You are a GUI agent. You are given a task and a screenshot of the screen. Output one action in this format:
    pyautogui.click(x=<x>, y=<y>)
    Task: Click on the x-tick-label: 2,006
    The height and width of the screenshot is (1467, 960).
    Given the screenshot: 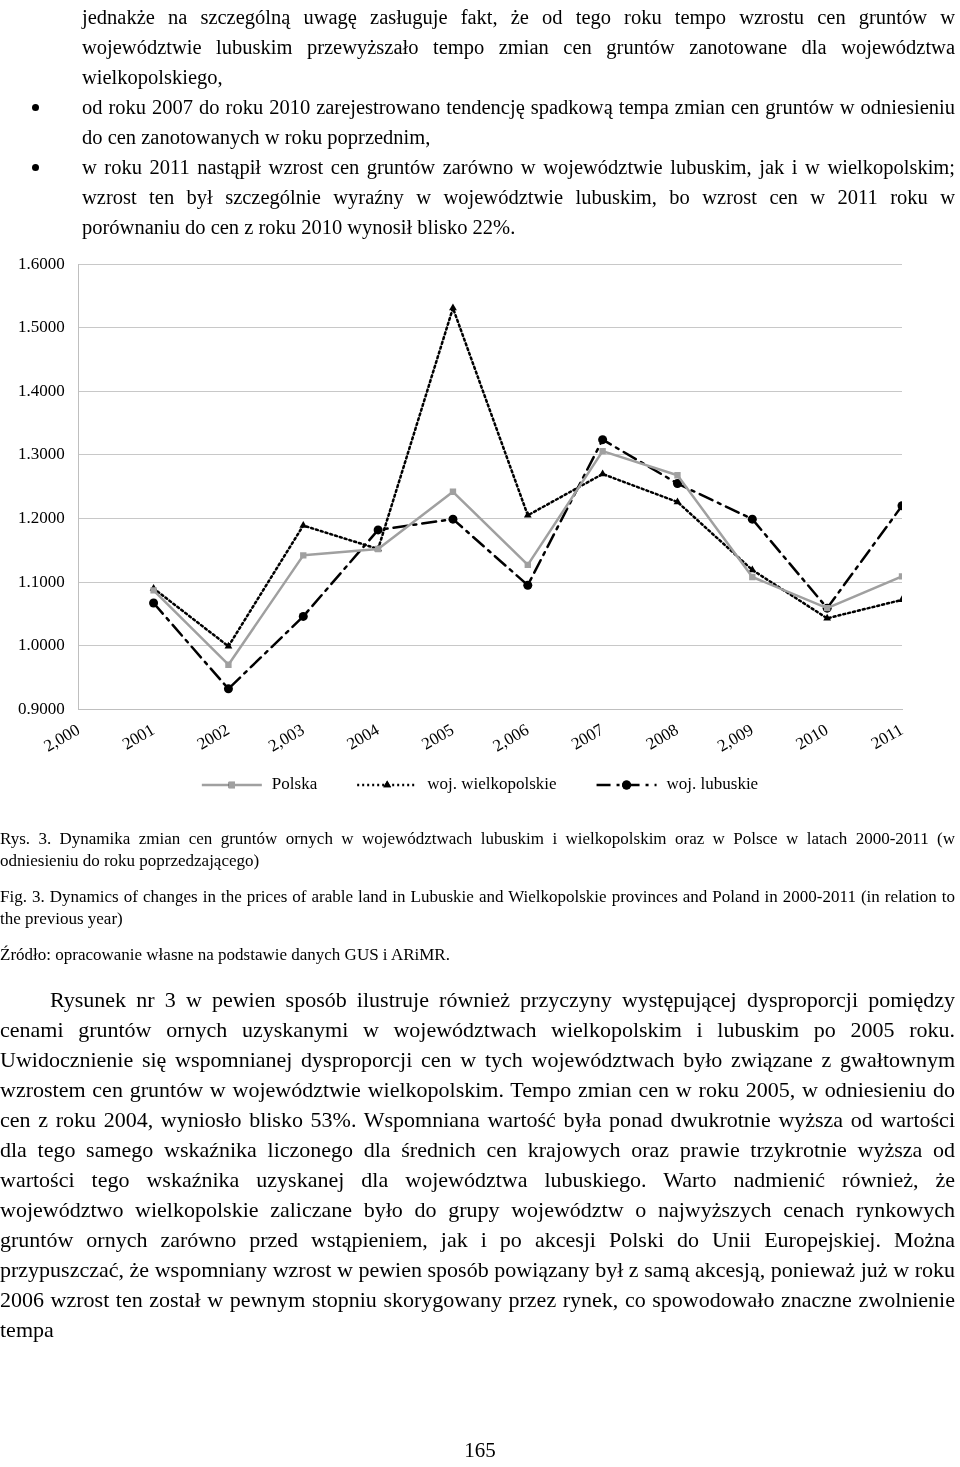 What is the action you would take?
    pyautogui.click(x=511, y=737)
    